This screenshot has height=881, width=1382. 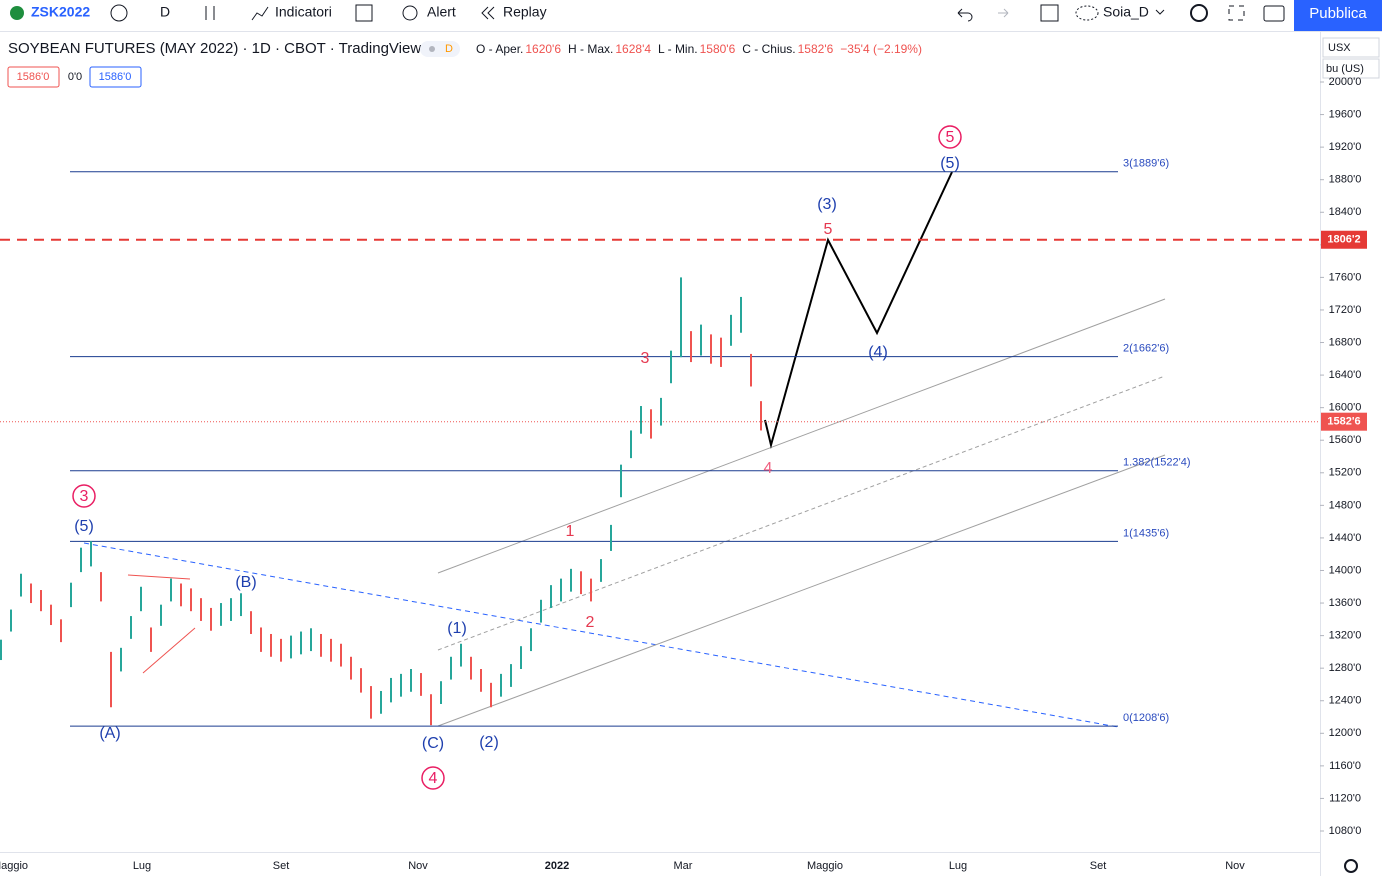 I want to click on fib-label: 0(1208'6), so click(x=1146, y=718).